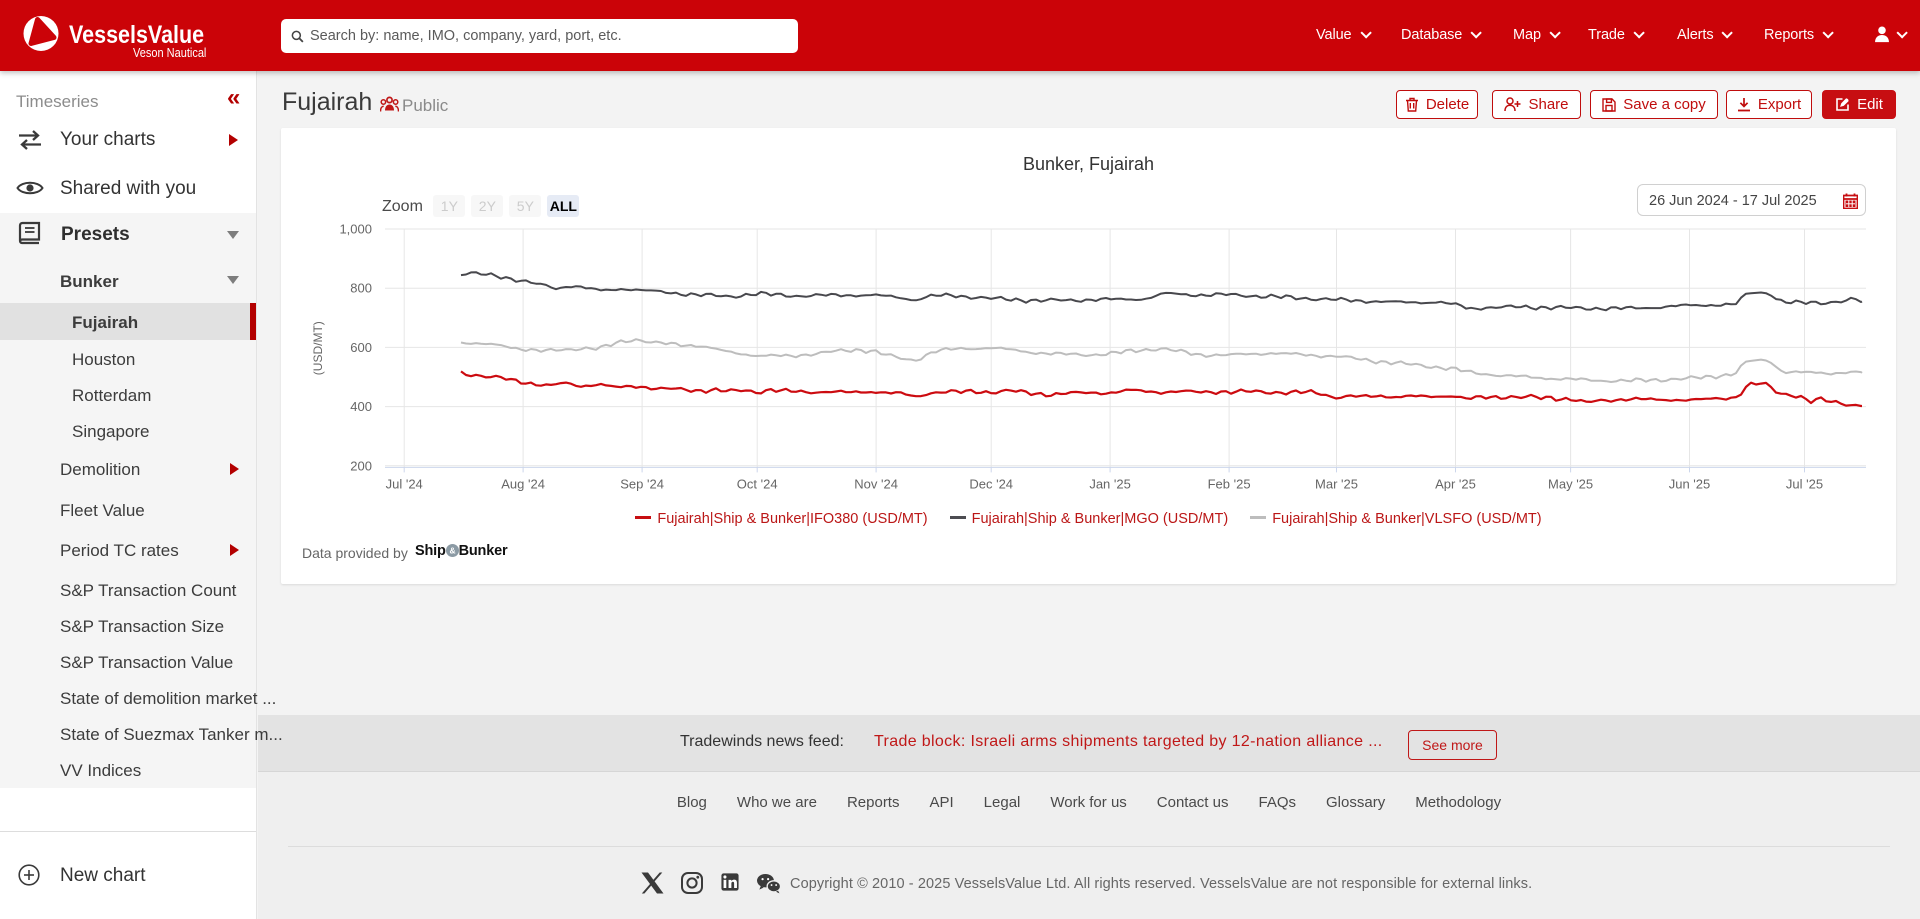 This screenshot has width=1920, height=919. Describe the element at coordinates (642, 483) in the screenshot. I see `svg-text: Sep '24` at that location.